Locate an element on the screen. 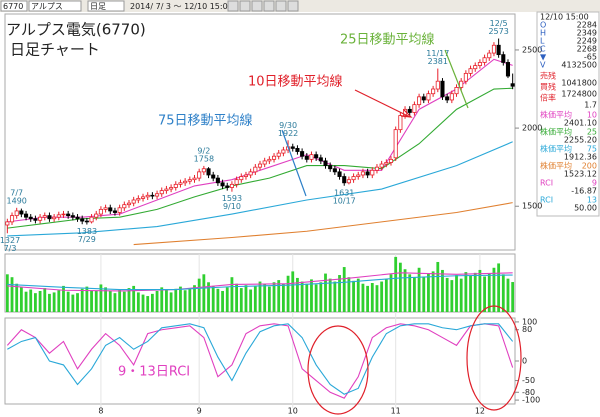 The width and height of the screenshot is (600, 417). code-box is located at coordinates (14, 6).